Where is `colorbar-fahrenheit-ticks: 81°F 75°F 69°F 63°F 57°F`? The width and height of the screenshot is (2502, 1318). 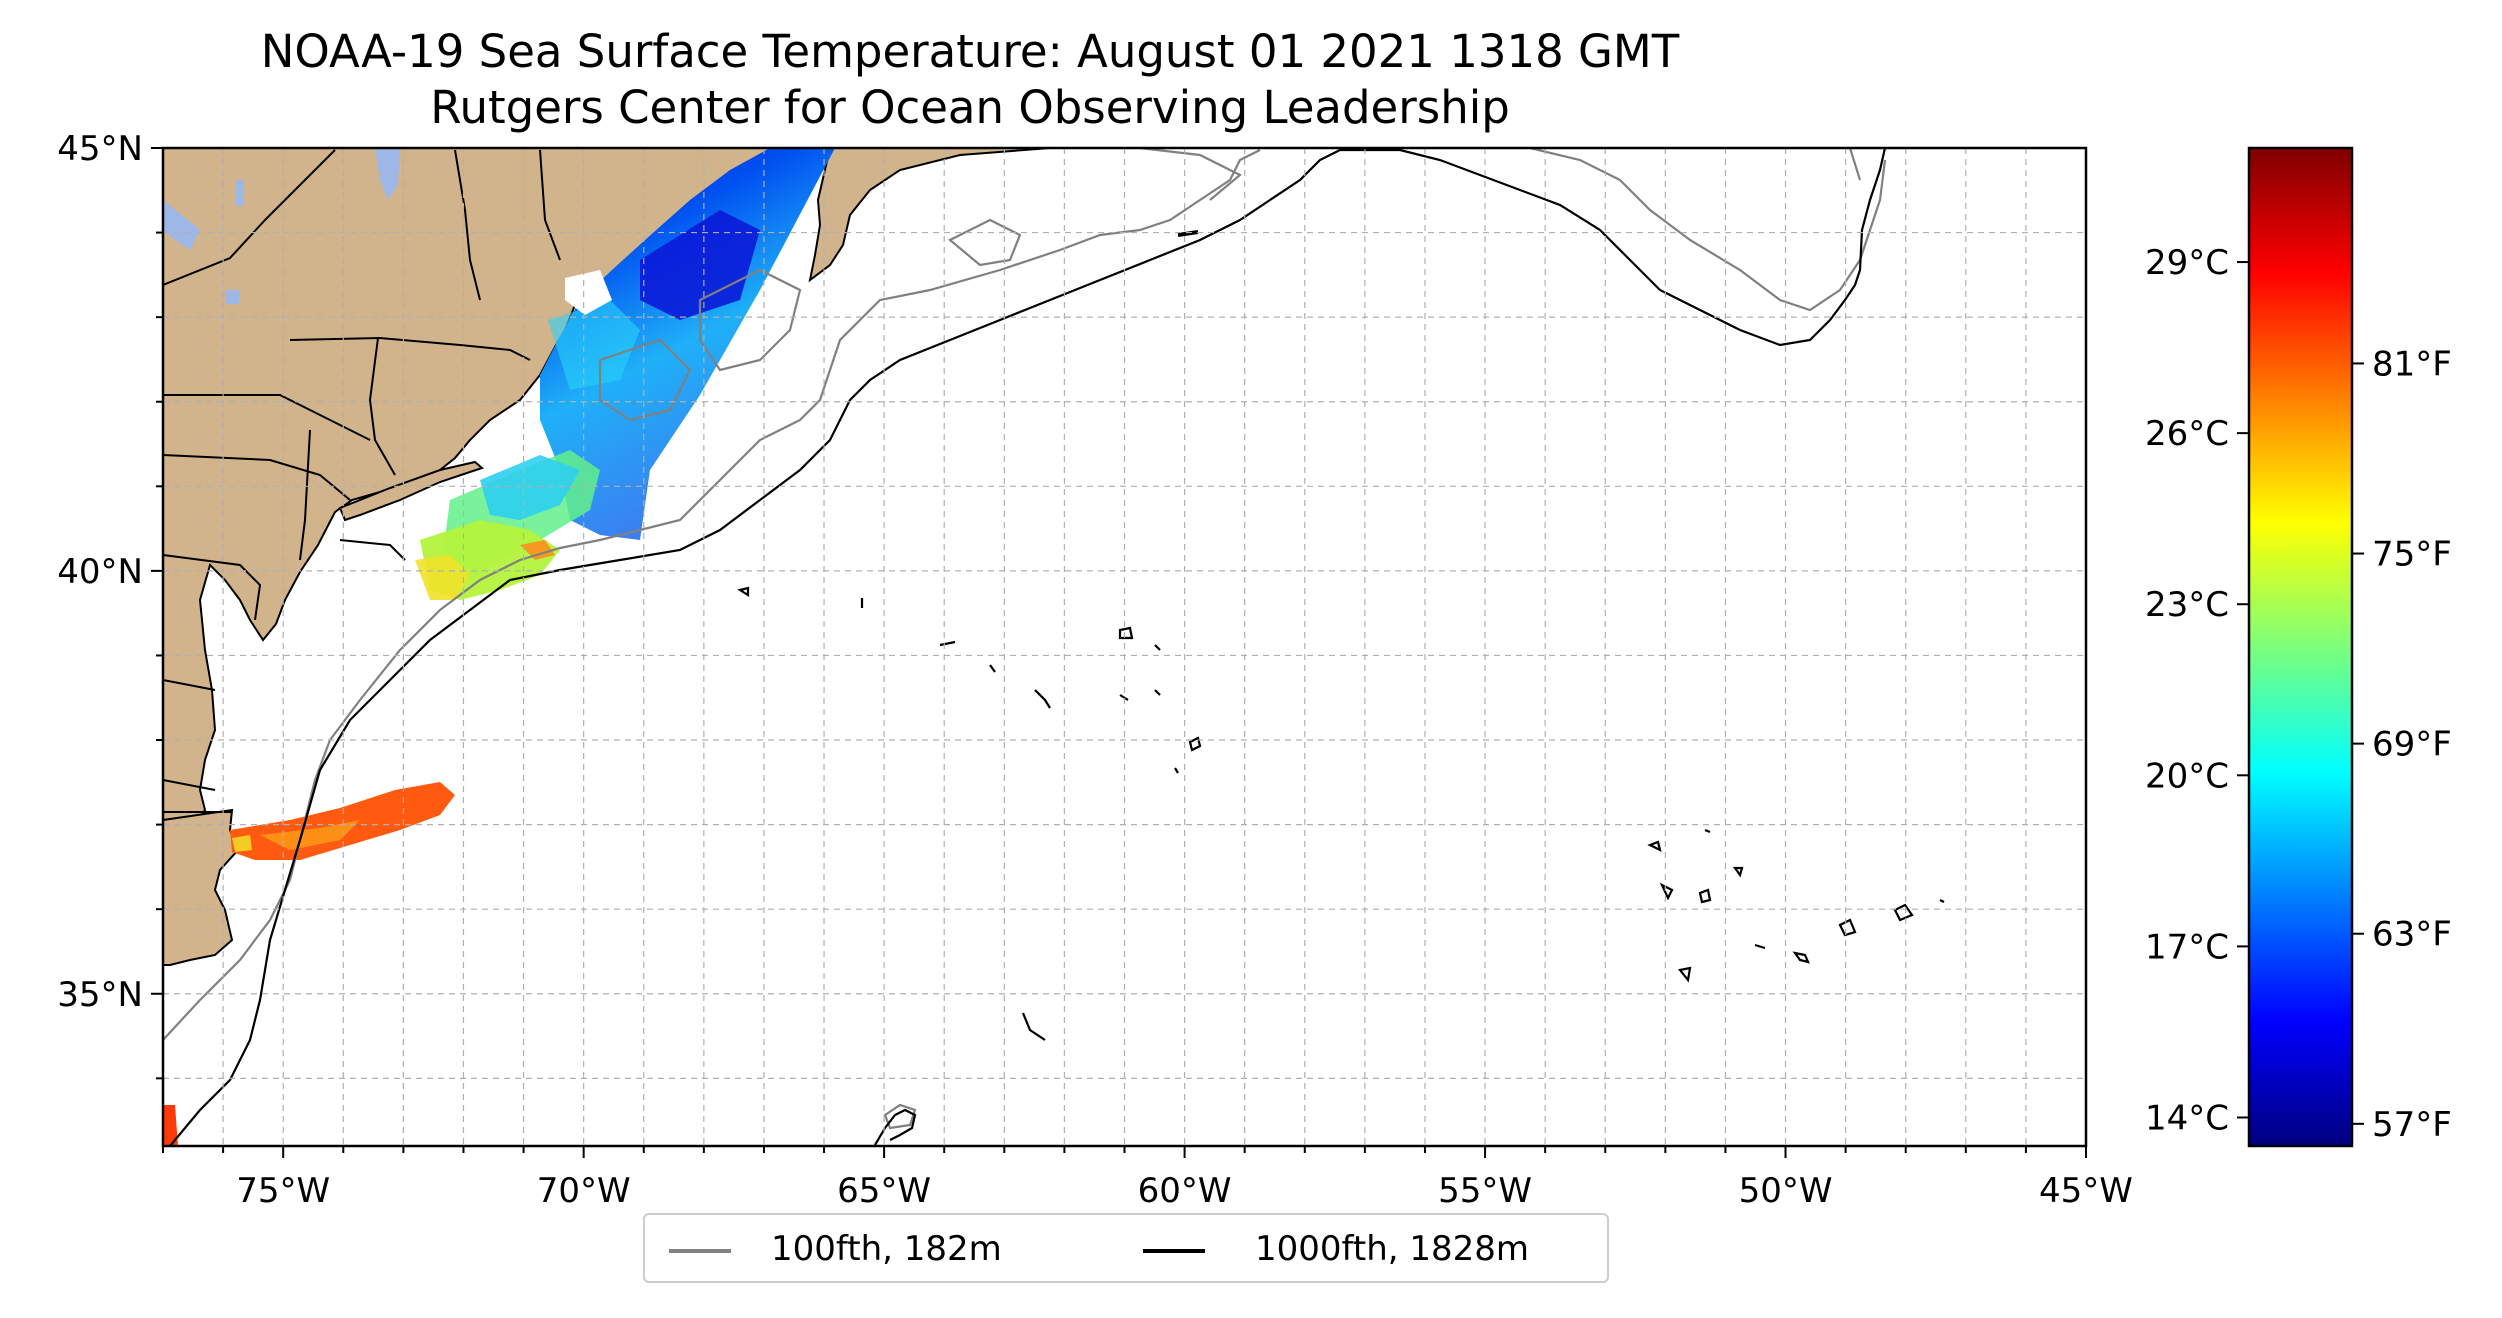
colorbar-fahrenheit-ticks: 81°F 75°F 69°F 63°F 57°F is located at coordinates (2402, 744).